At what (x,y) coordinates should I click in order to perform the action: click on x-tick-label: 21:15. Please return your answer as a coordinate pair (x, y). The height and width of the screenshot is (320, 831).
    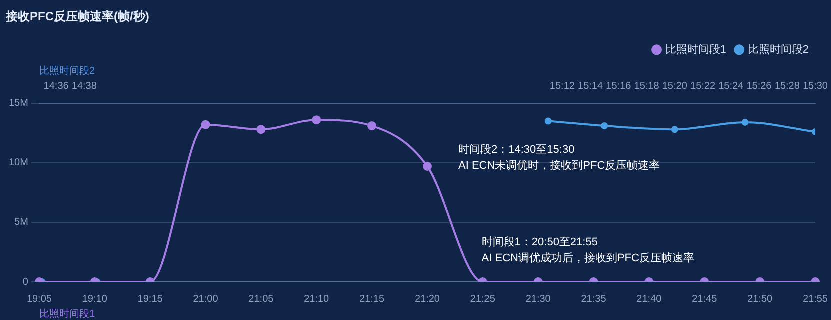
    Looking at the image, I should click on (372, 299).